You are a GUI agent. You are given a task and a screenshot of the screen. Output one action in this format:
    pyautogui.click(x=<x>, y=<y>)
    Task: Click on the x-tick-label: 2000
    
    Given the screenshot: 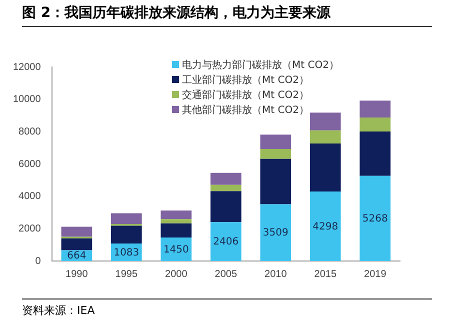 What is the action you would take?
    pyautogui.click(x=176, y=274)
    